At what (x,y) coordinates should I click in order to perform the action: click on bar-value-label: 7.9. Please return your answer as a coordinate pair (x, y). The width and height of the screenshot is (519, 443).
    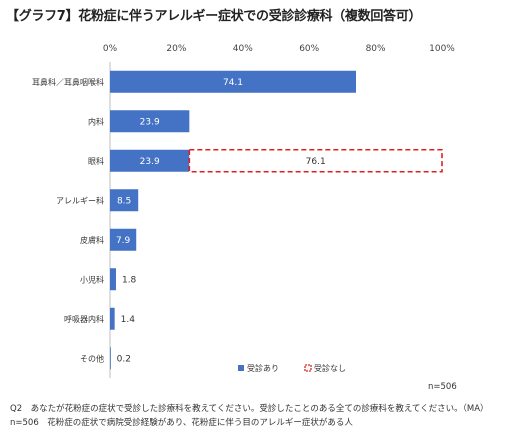
    Looking at the image, I should click on (123, 241).